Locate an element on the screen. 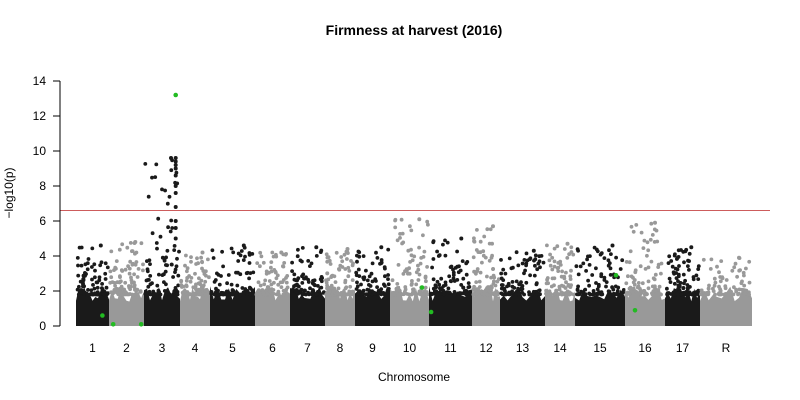 This screenshot has width=800, height=400. highlighted-snp is located at coordinates (635, 310).